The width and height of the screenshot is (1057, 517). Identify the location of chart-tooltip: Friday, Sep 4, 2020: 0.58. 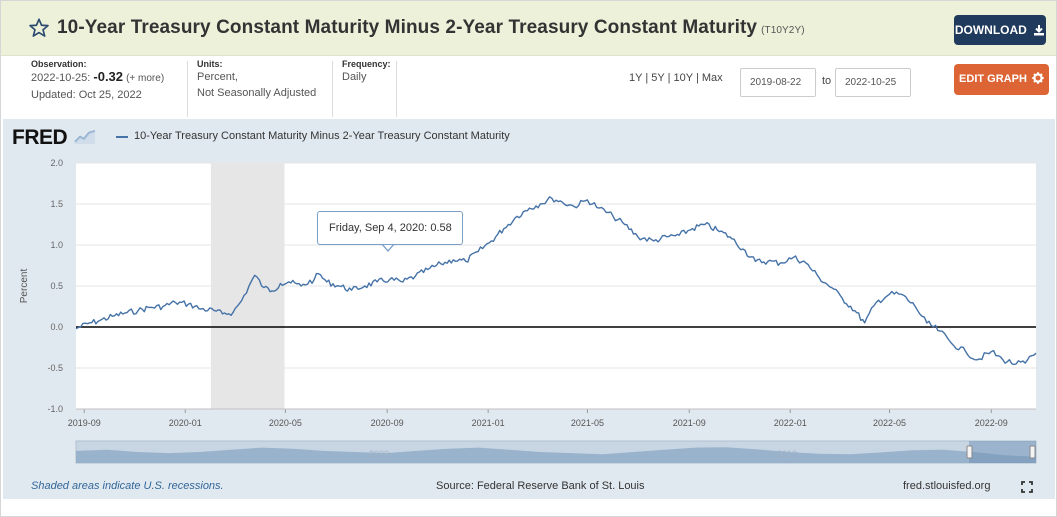
(390, 228).